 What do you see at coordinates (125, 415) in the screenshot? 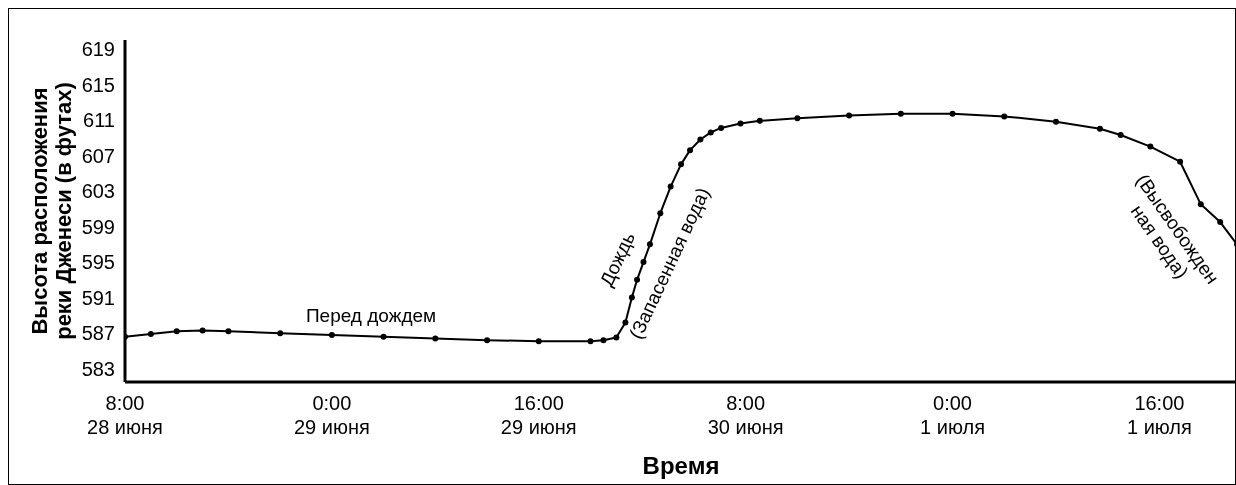
I see `x-tick-label: 8:00 28 июня` at bounding box center [125, 415].